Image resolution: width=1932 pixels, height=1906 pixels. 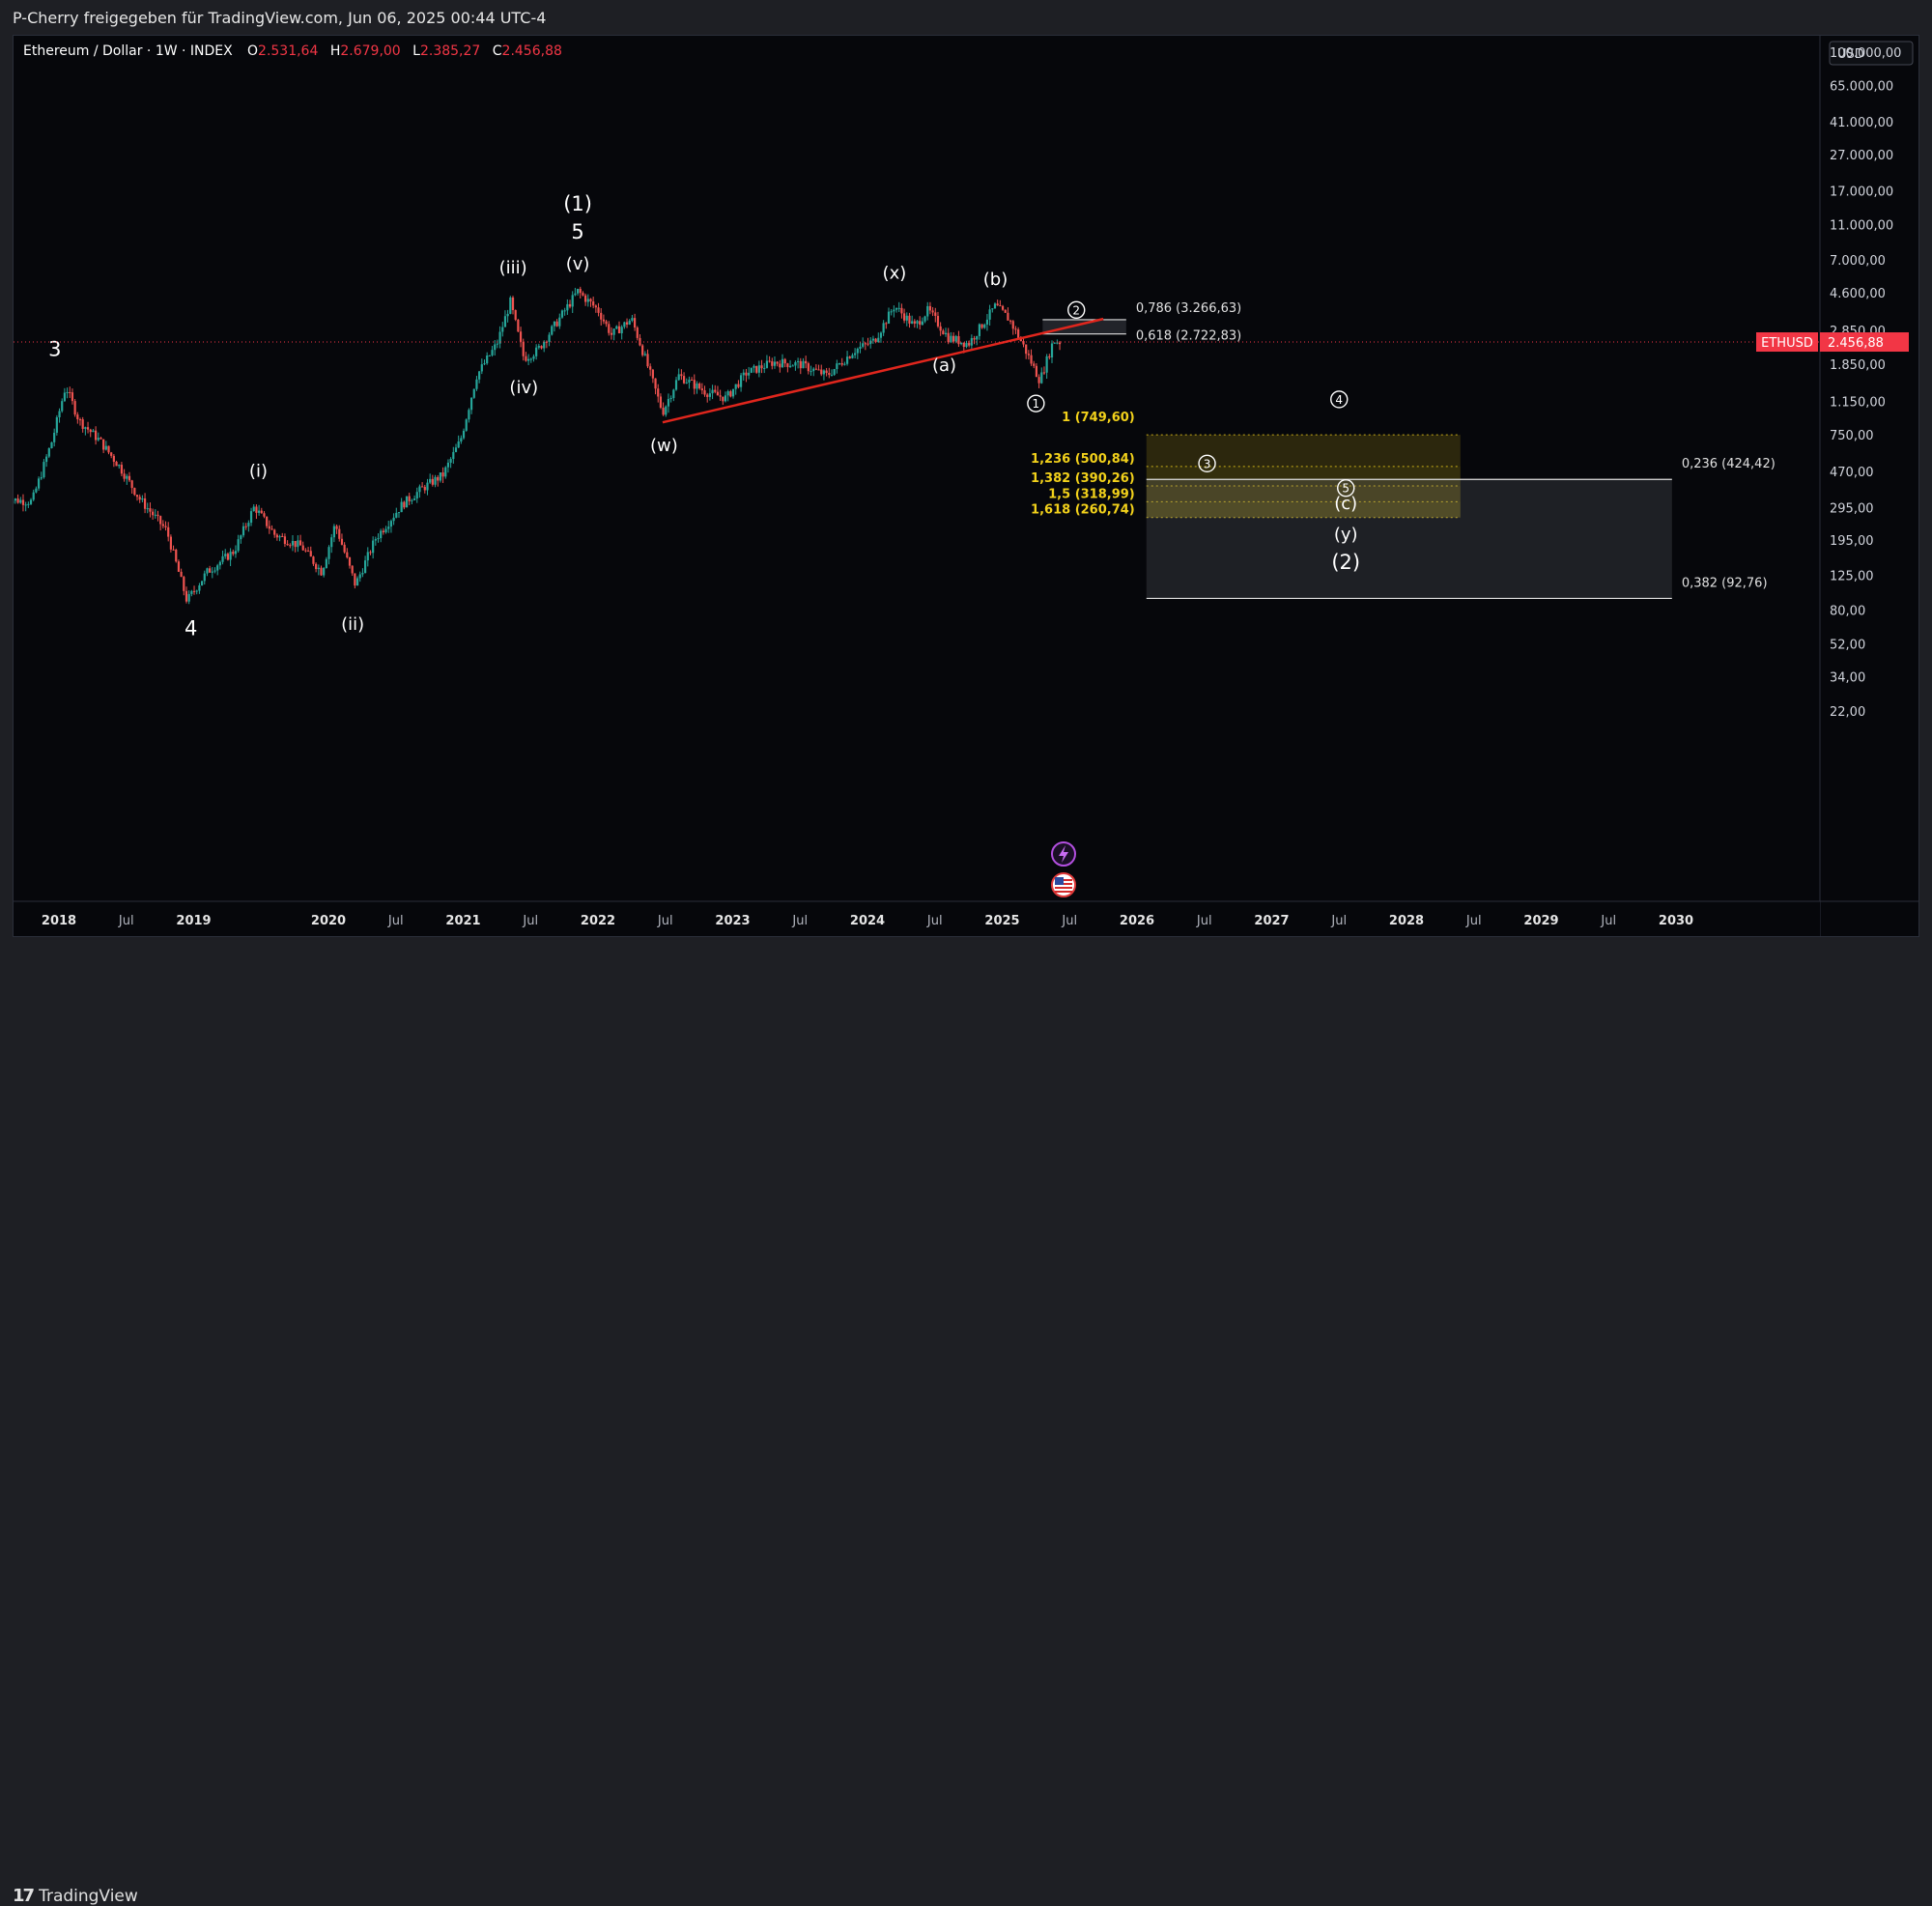 I want to click on wave-label: 3, so click(x=54, y=349).